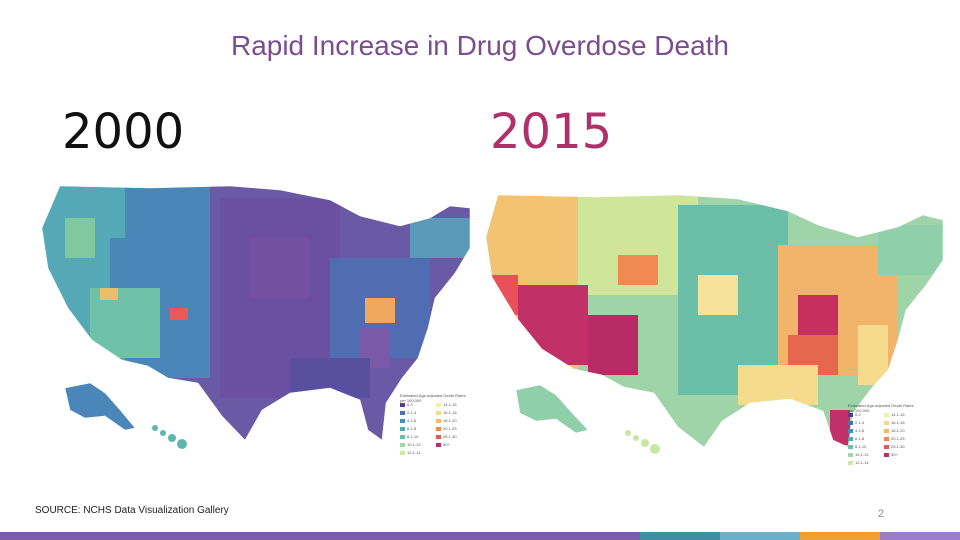 The width and height of the screenshot is (960, 540). Describe the element at coordinates (132, 510) in the screenshot. I see `source-note: SOURCE: NCHS Data Visualization Gallery` at that location.